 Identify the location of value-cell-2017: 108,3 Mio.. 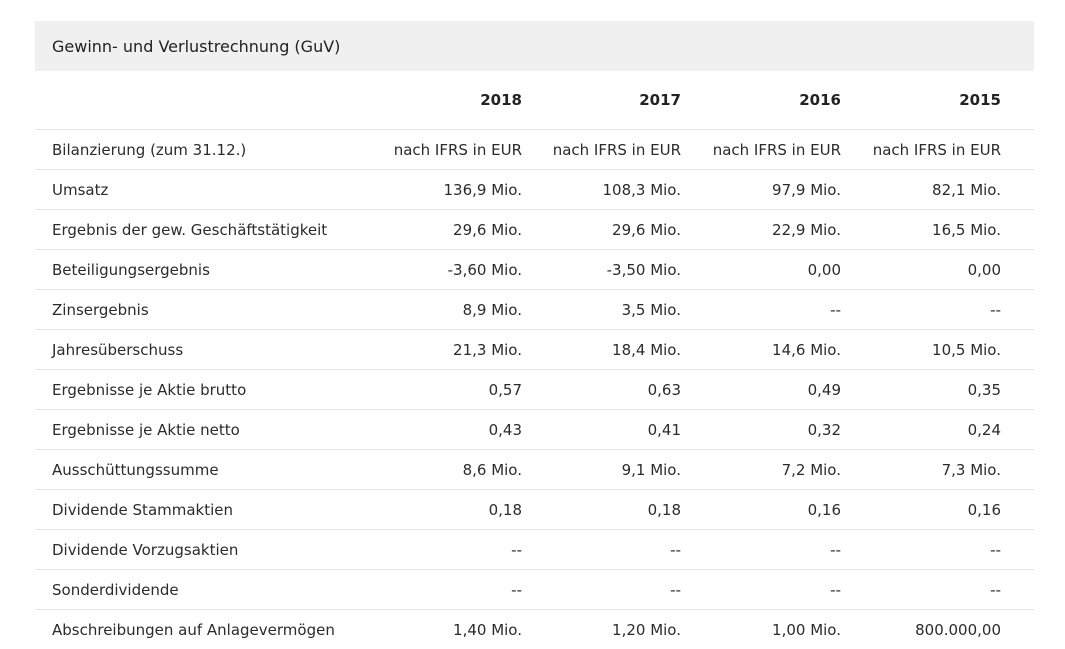
(601, 190).